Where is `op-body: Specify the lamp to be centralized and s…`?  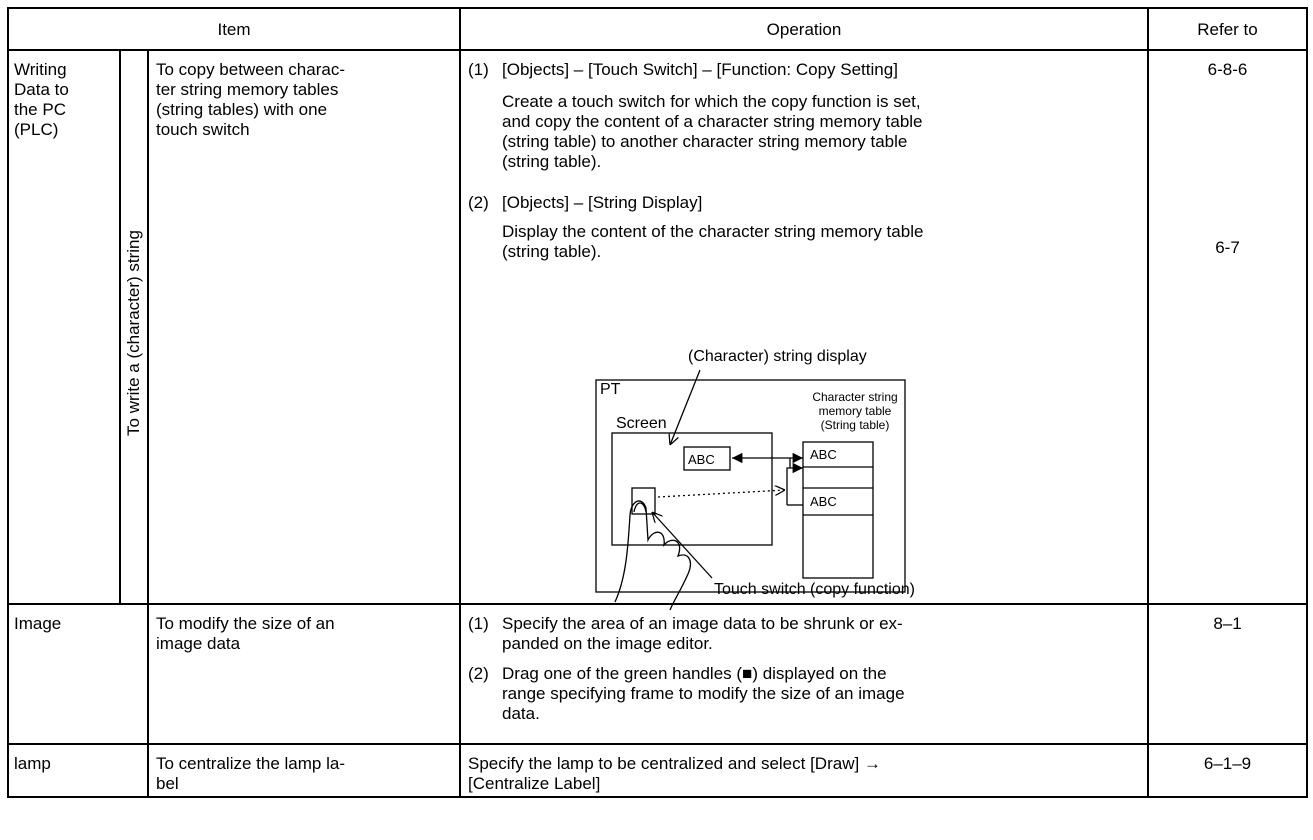 op-body: Specify the lamp to be centralized and s… is located at coordinates (674, 774).